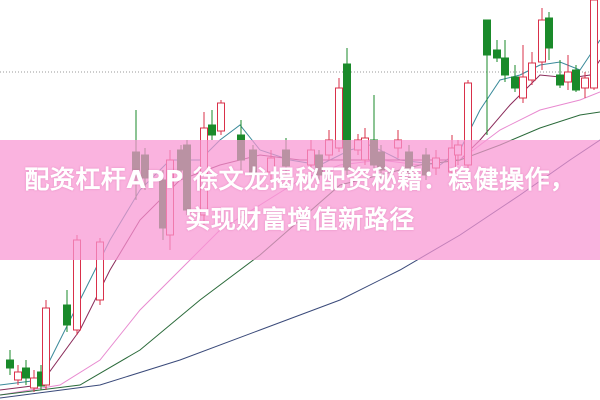 The width and height of the screenshot is (600, 400). What do you see at coordinates (300, 179) in the screenshot?
I see `headline-line-1: 配资杠杆APP 徐文龙揭秘配资秘籍：稳健操作，` at bounding box center [300, 179].